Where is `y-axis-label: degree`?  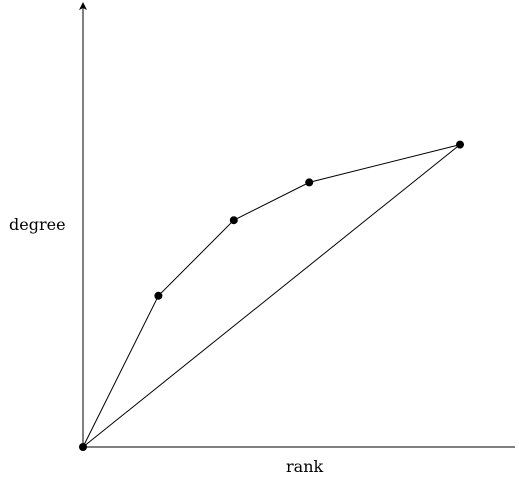
y-axis-label: degree is located at coordinates (37, 224).